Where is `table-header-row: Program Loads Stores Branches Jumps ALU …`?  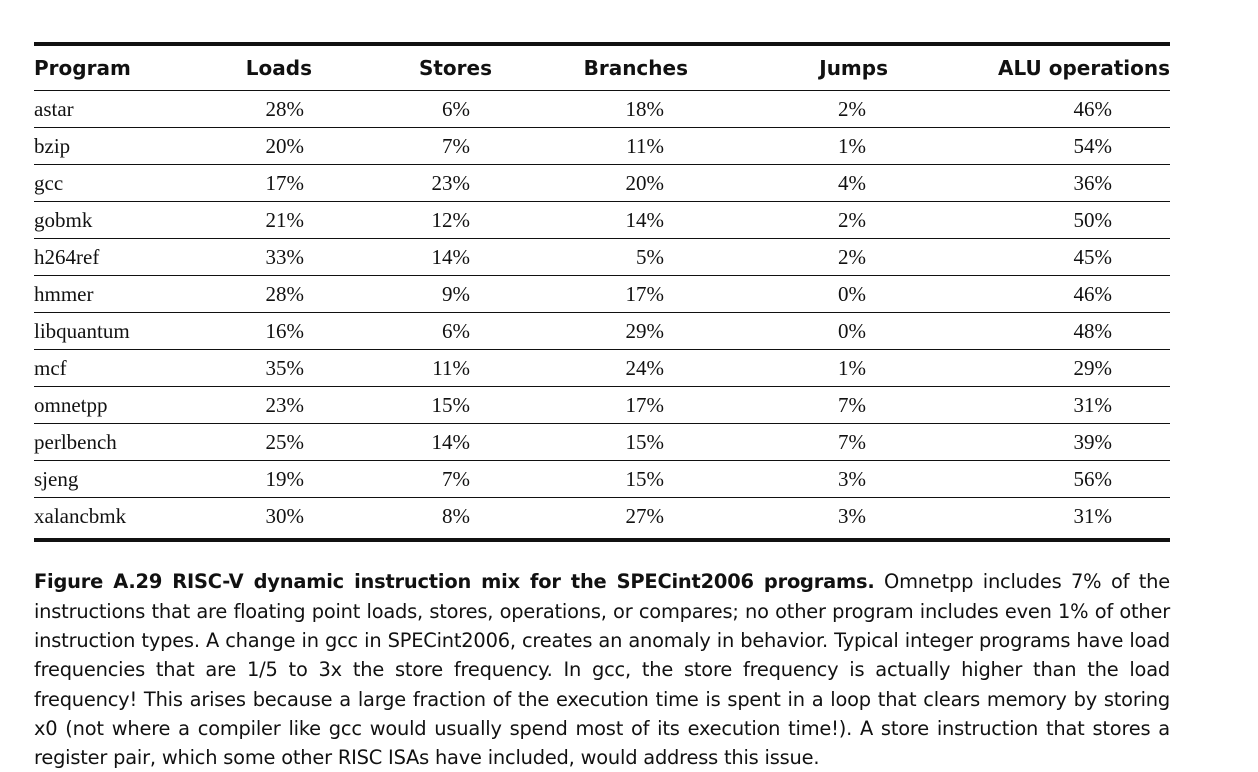 table-header-row: Program Loads Stores Branches Jumps ALU … is located at coordinates (602, 68).